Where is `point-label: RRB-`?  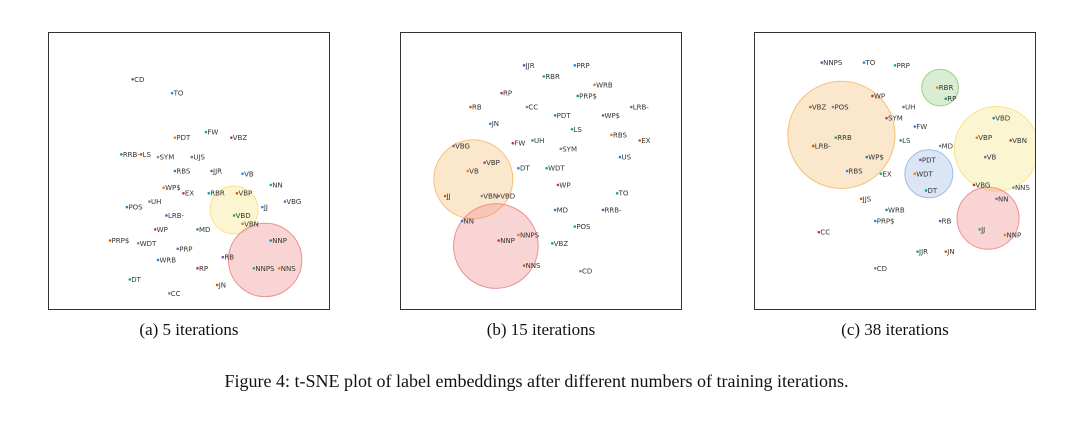 point-label: RRB- is located at coordinates (614, 210).